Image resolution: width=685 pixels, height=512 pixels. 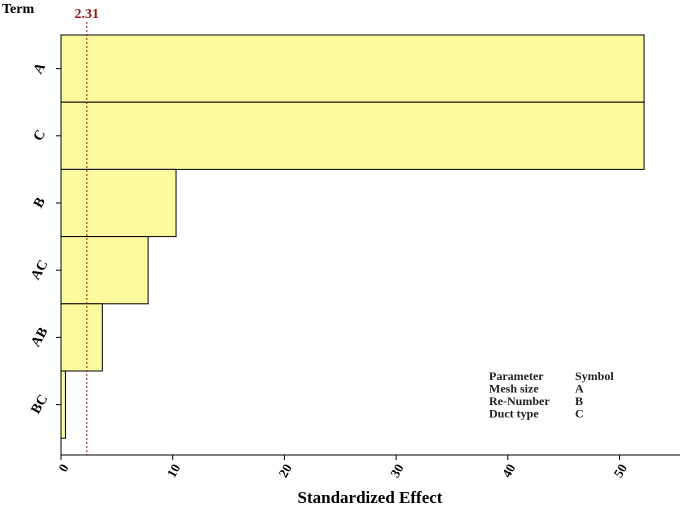 What do you see at coordinates (579, 389) in the screenshot?
I see `legend-parameter-symbol: A` at bounding box center [579, 389].